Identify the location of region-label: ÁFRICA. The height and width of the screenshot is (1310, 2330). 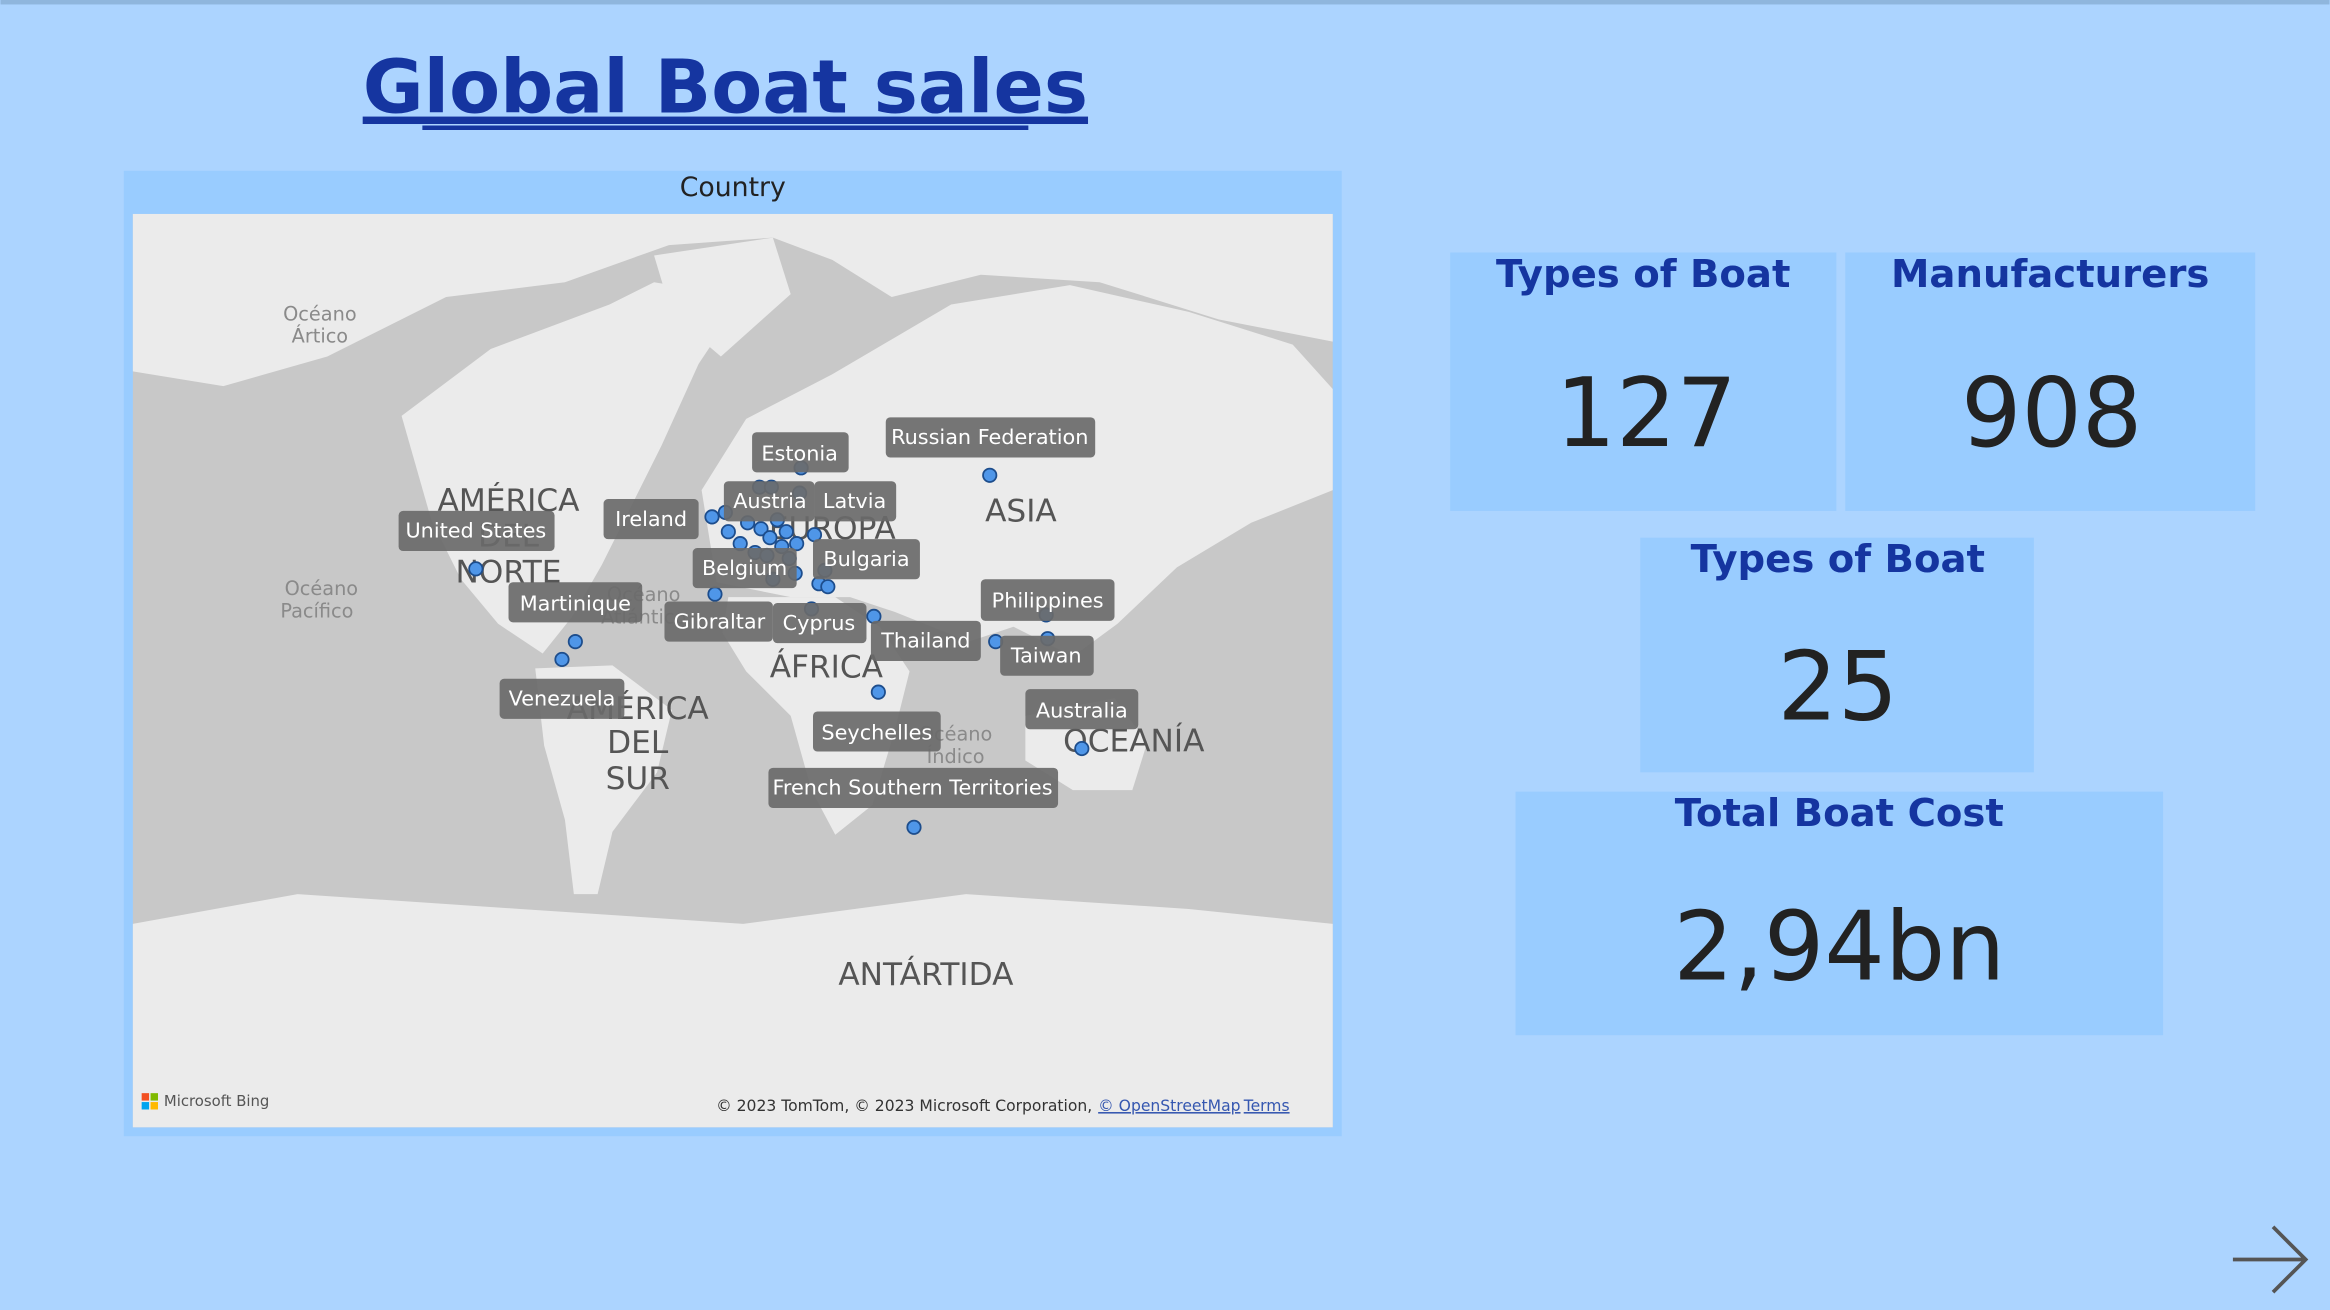
(827, 666).